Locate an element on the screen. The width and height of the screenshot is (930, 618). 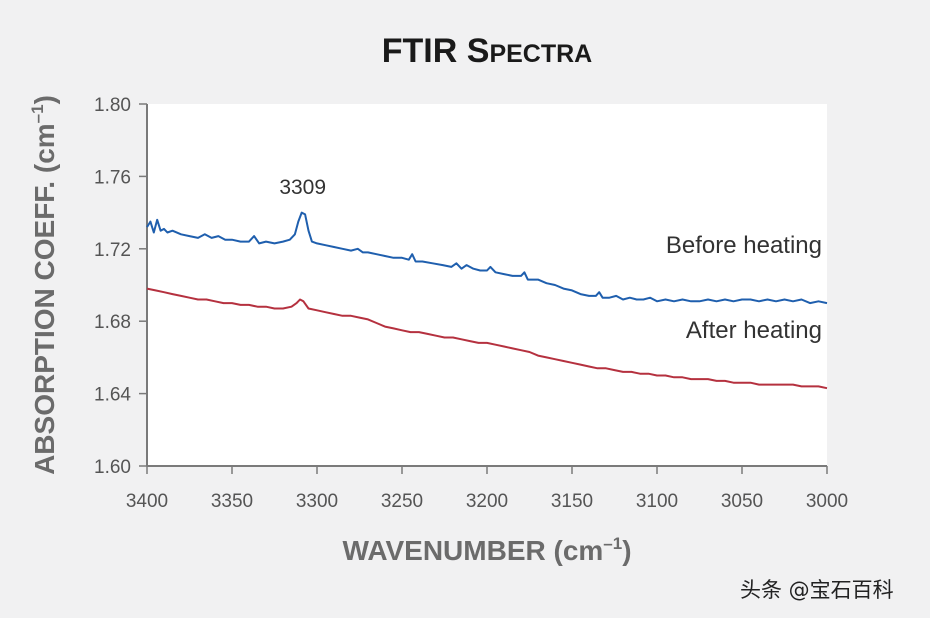
x-tick-label: 3100 is located at coordinates (657, 501).